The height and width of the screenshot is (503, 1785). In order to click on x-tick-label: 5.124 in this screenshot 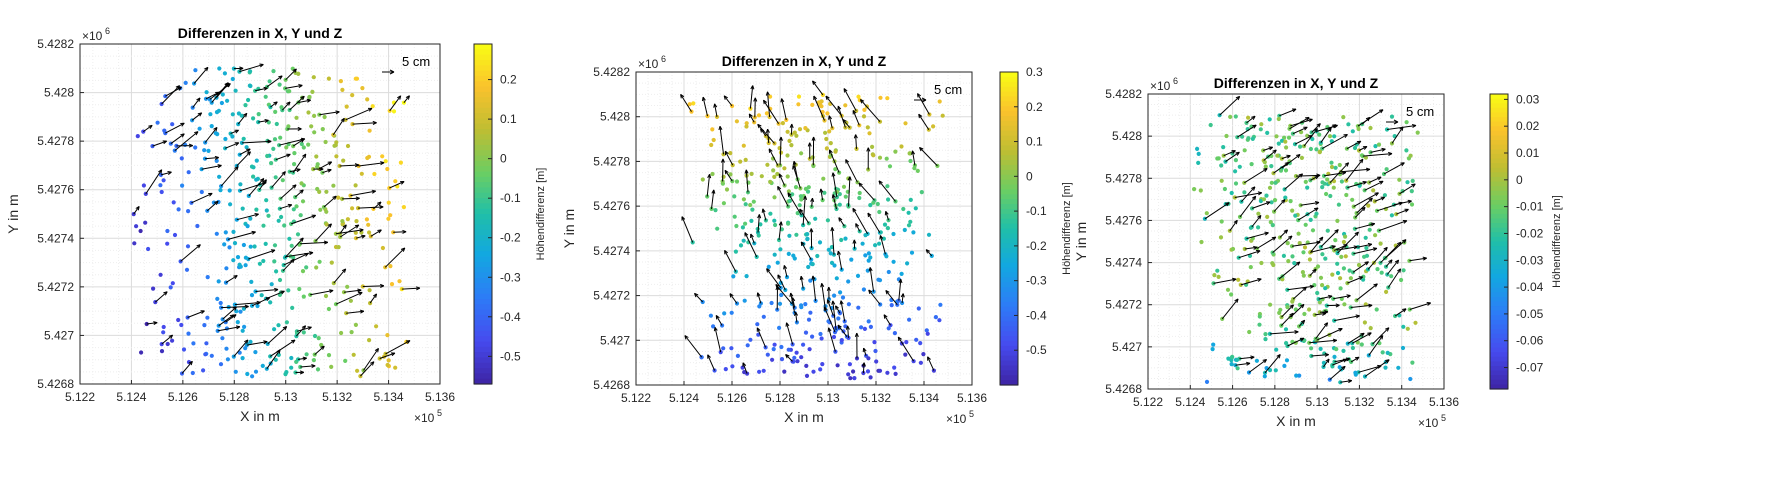, I will do `click(684, 398)`.